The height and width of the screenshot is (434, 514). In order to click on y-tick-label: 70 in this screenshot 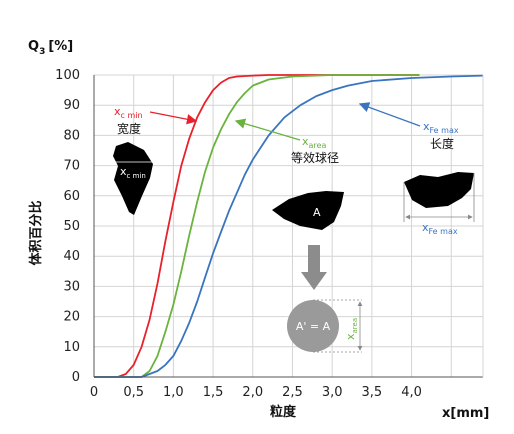, I will do `click(71, 166)`.